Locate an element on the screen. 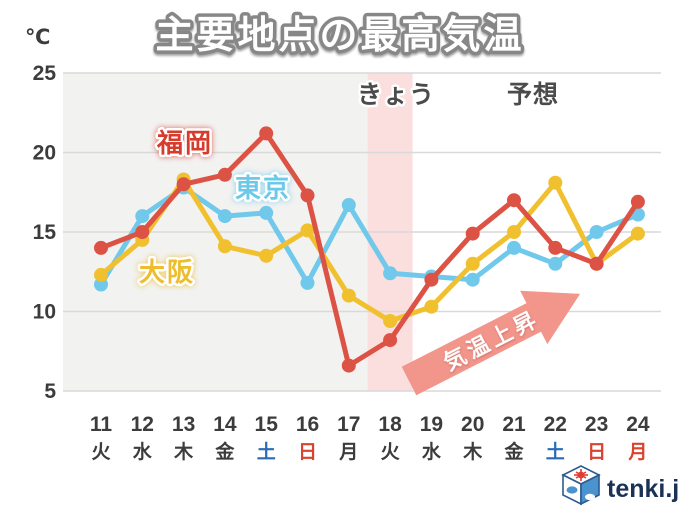  x-tick-weekday-24: 月 is located at coordinates (637, 452).